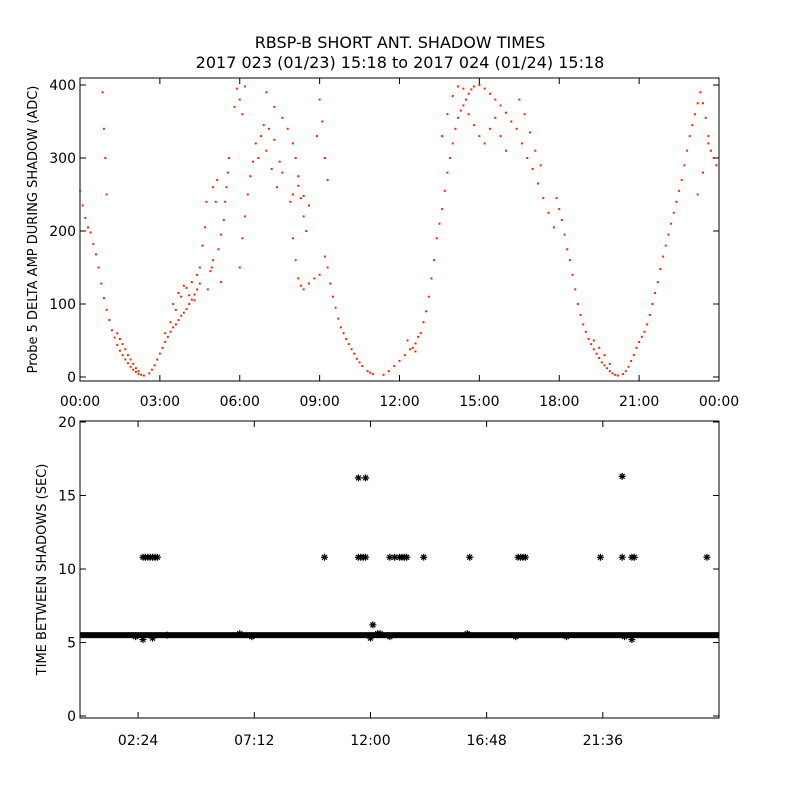 The width and height of the screenshot is (800, 800). I want to click on interval-baseline-band, so click(399, 635).